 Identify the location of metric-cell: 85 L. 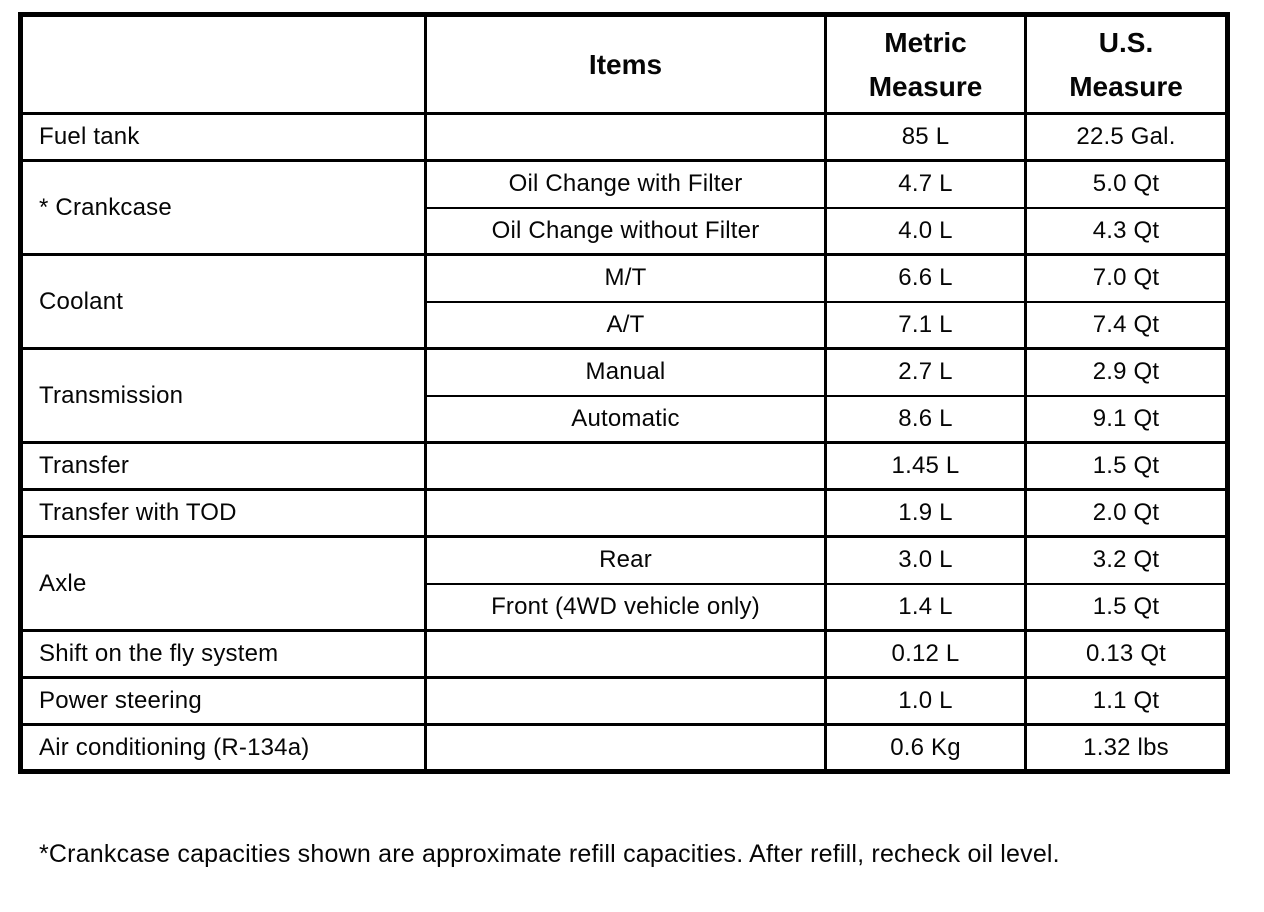
(925, 137).